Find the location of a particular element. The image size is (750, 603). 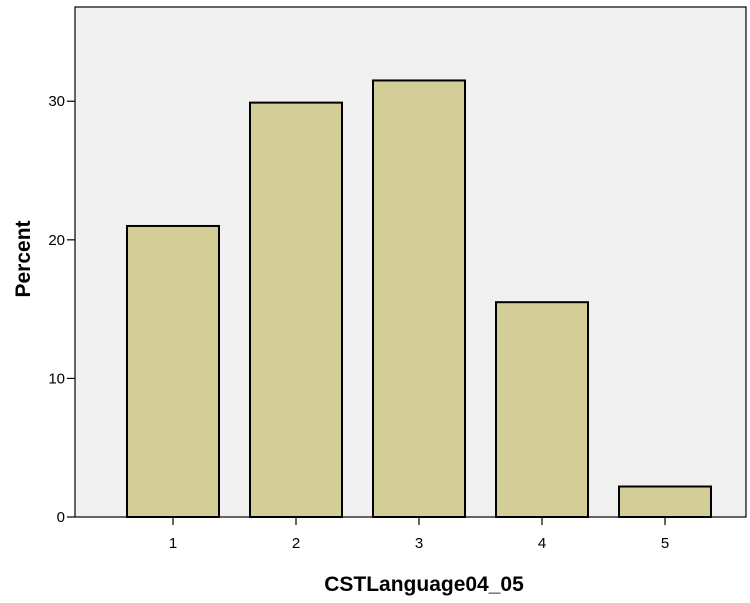

x-tick-label: 5 is located at coordinates (665, 543).